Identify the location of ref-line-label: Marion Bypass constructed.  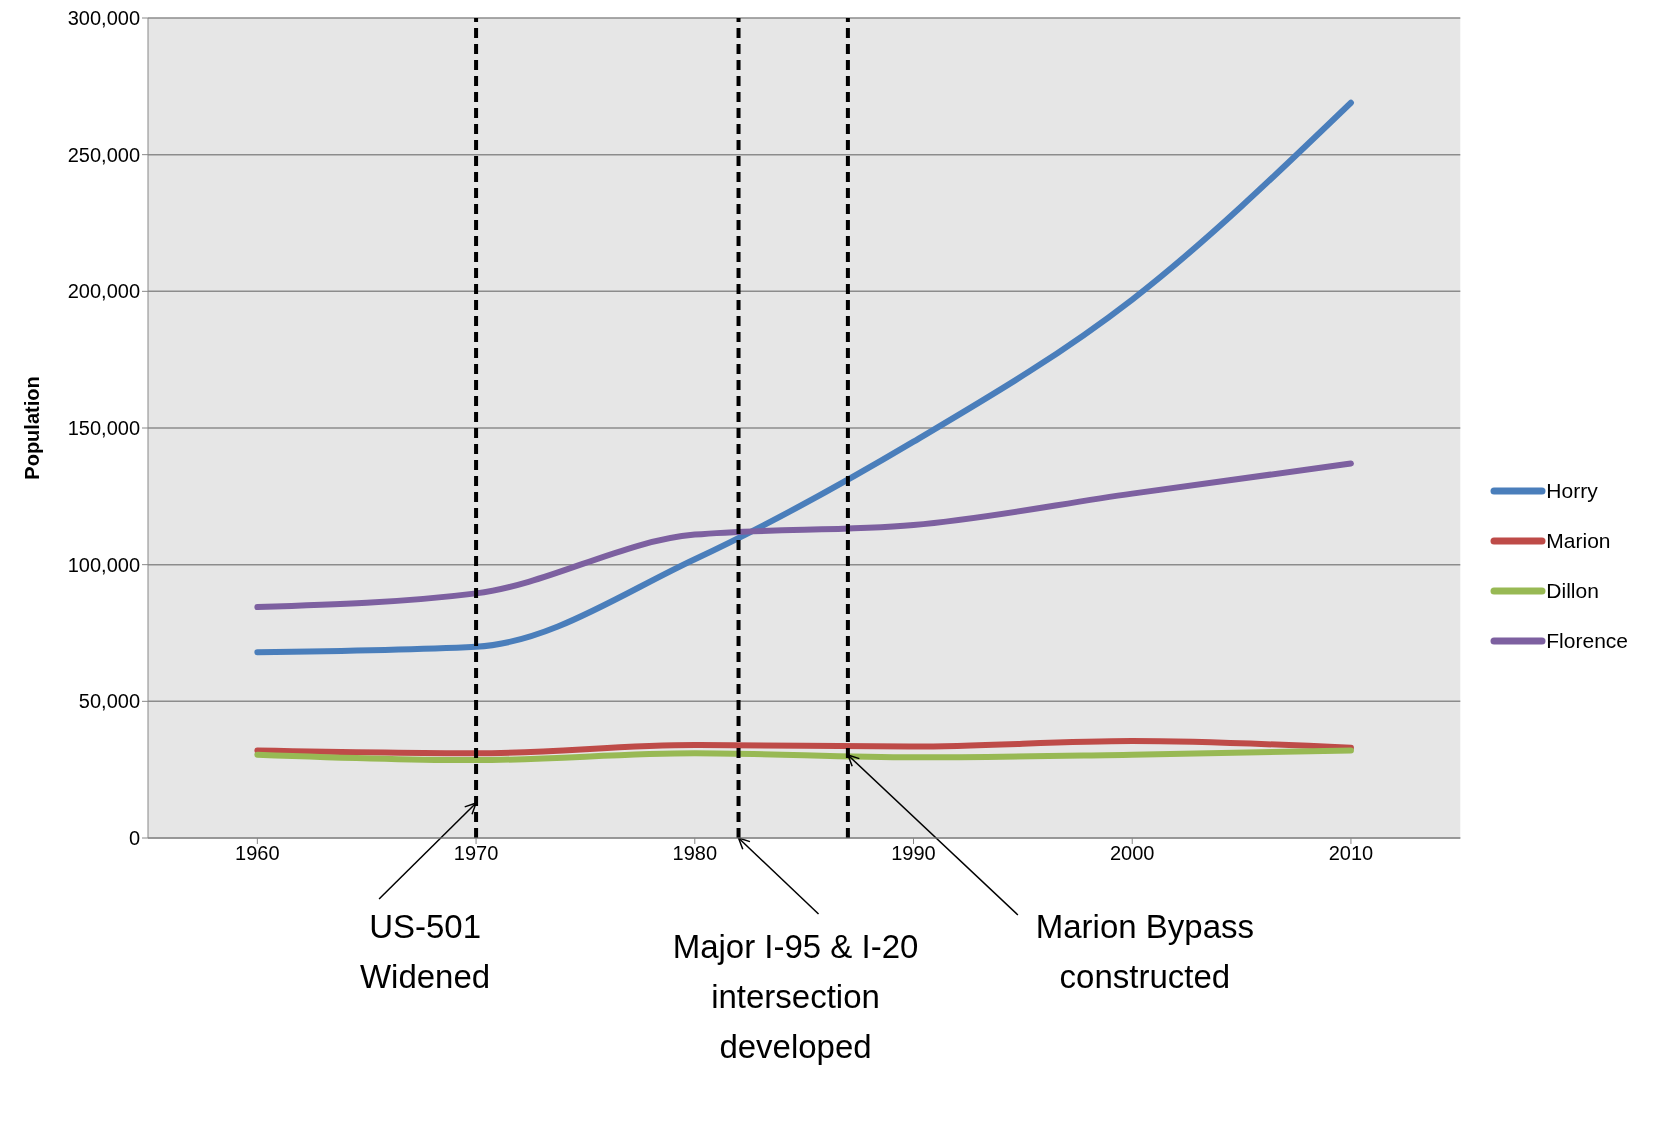
(1145, 951).